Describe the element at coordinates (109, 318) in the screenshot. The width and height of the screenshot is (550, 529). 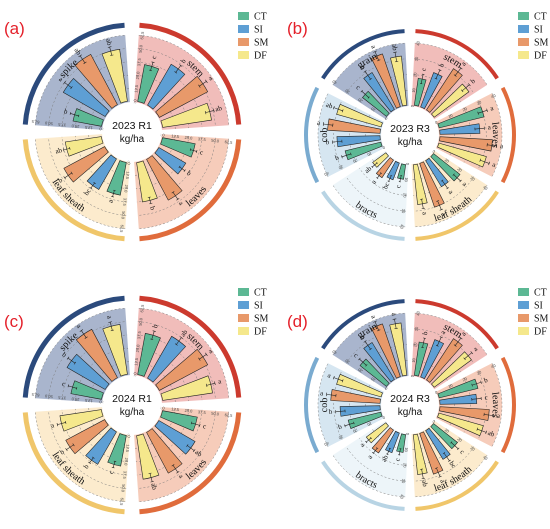
I see `panel-3-spike-significance-letter: a` at that location.